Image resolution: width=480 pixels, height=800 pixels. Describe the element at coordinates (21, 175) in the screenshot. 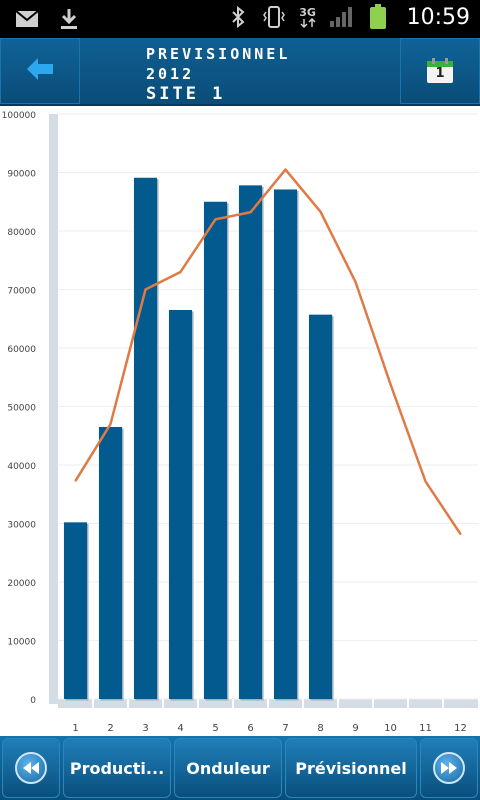

I see `y-tick-label: 90000` at that location.